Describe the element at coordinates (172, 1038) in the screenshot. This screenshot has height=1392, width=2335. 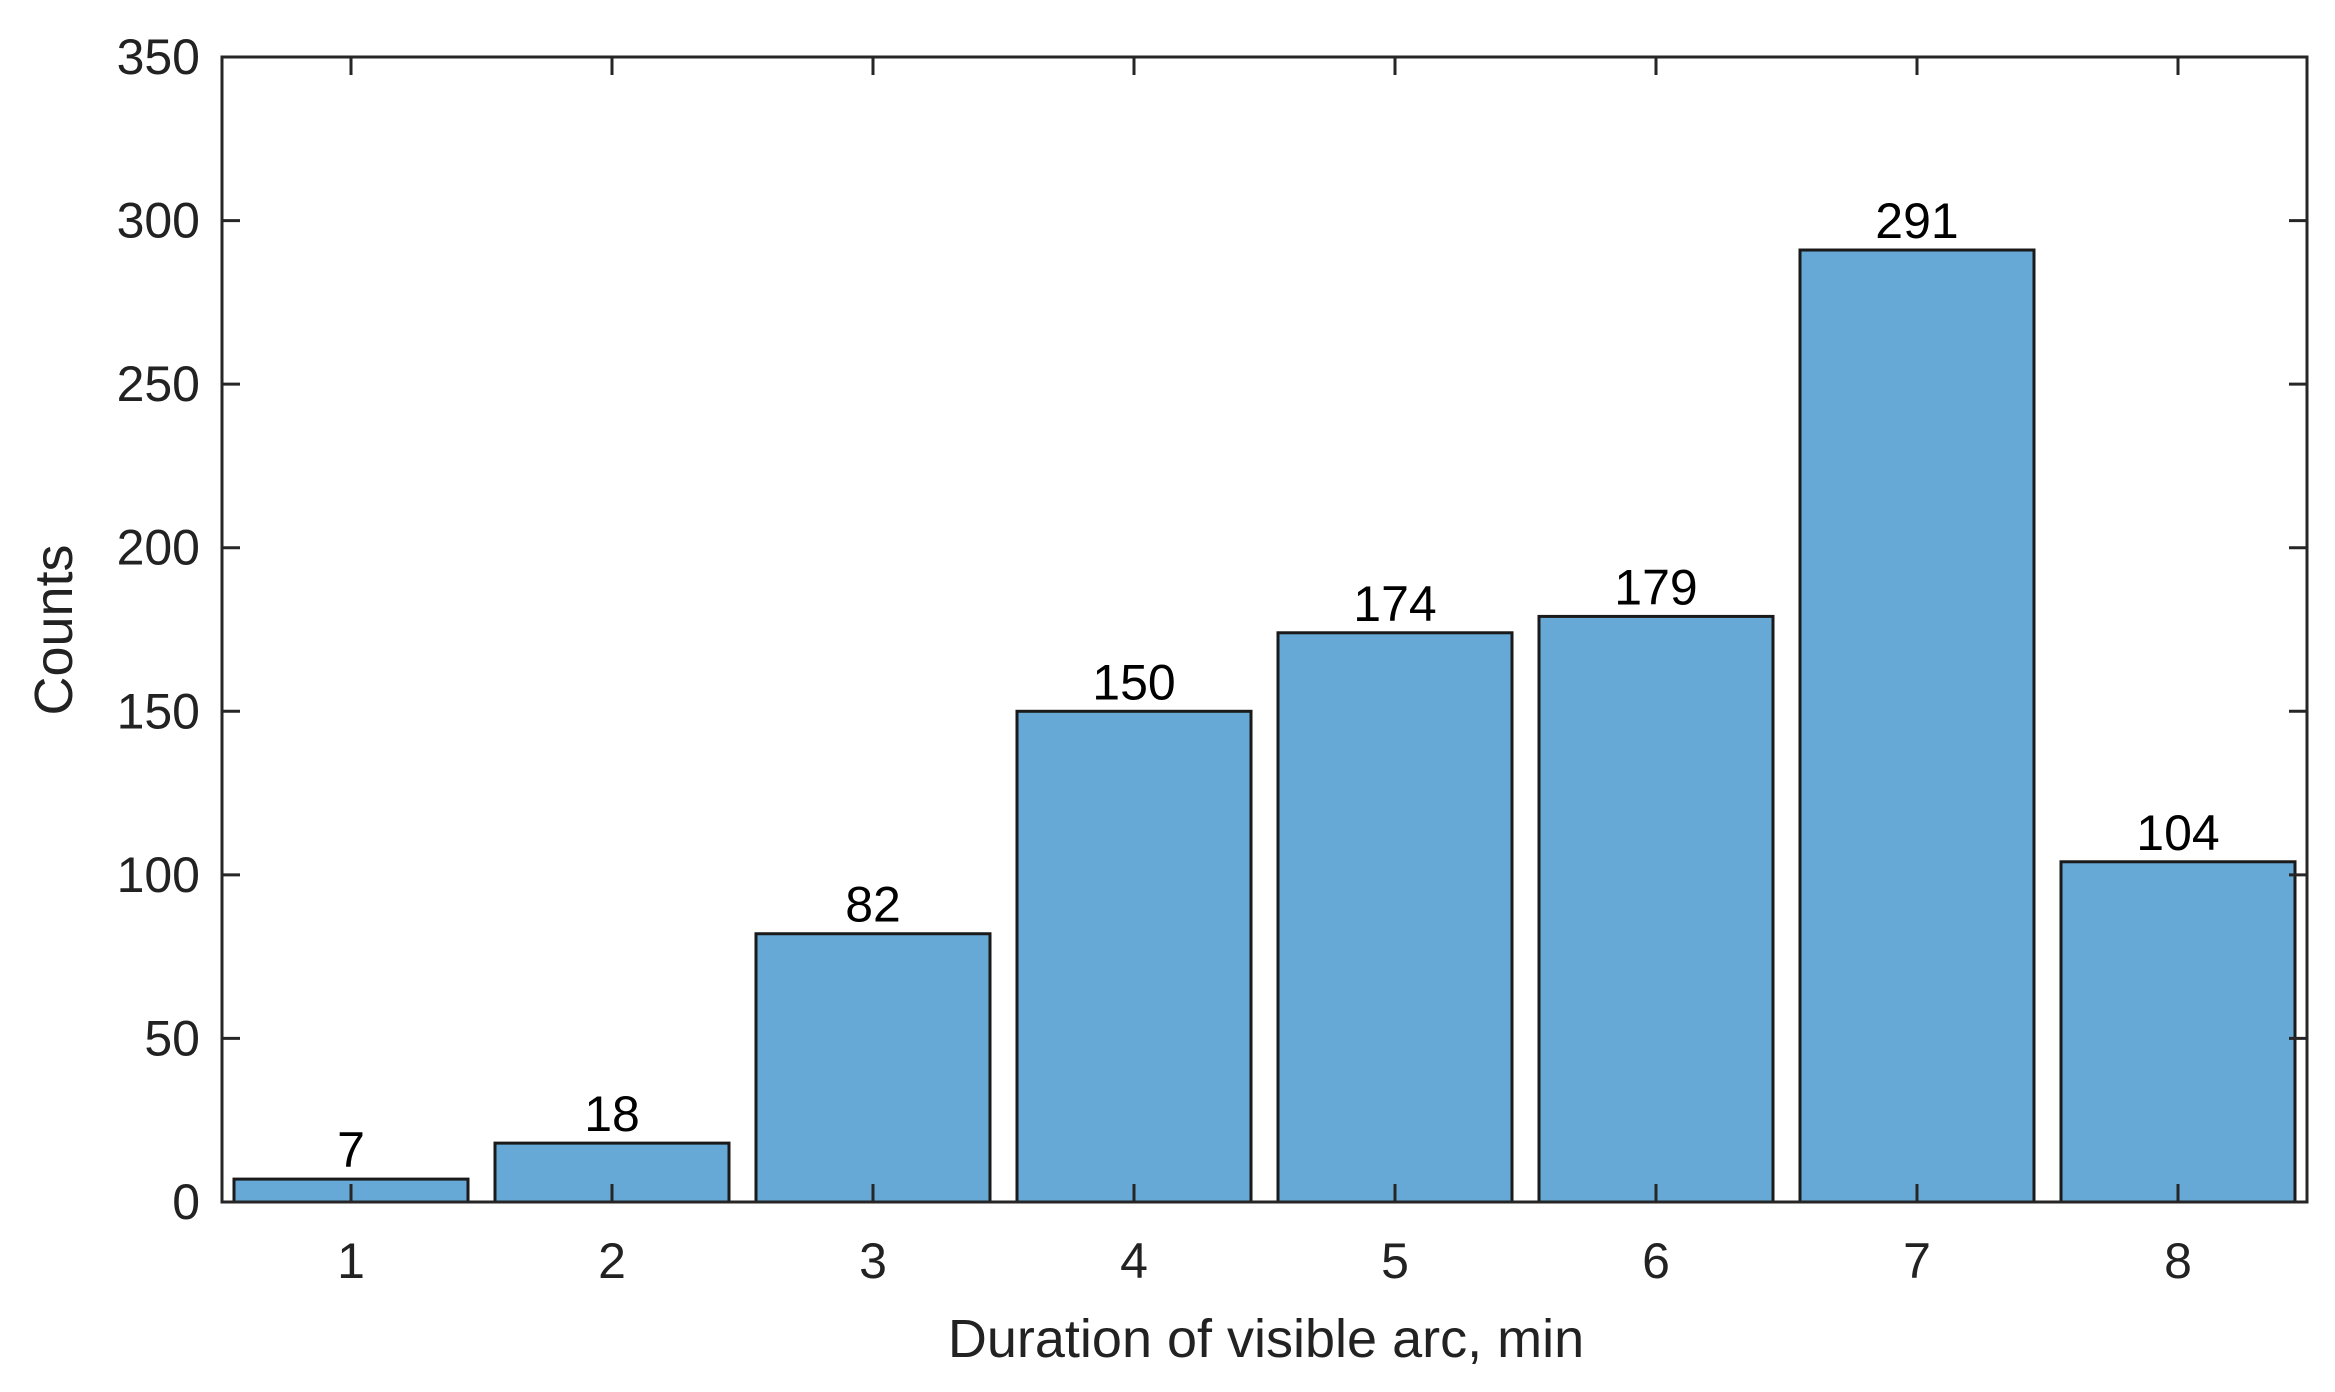
I see `y-tick-label-50: 50` at that location.